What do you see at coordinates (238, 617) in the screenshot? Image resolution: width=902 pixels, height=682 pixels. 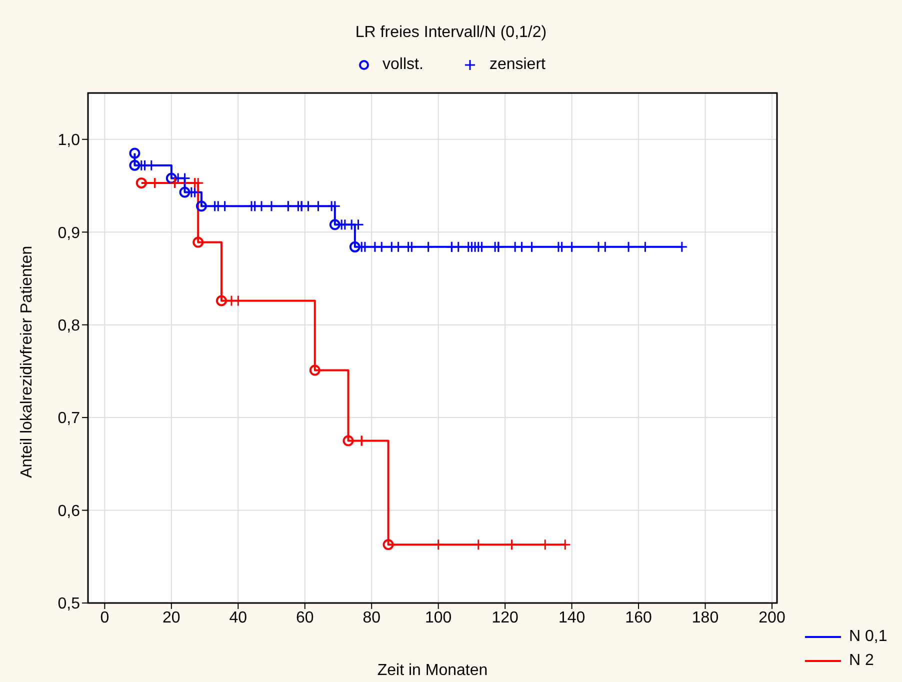 I see `x-tick-label: 40` at bounding box center [238, 617].